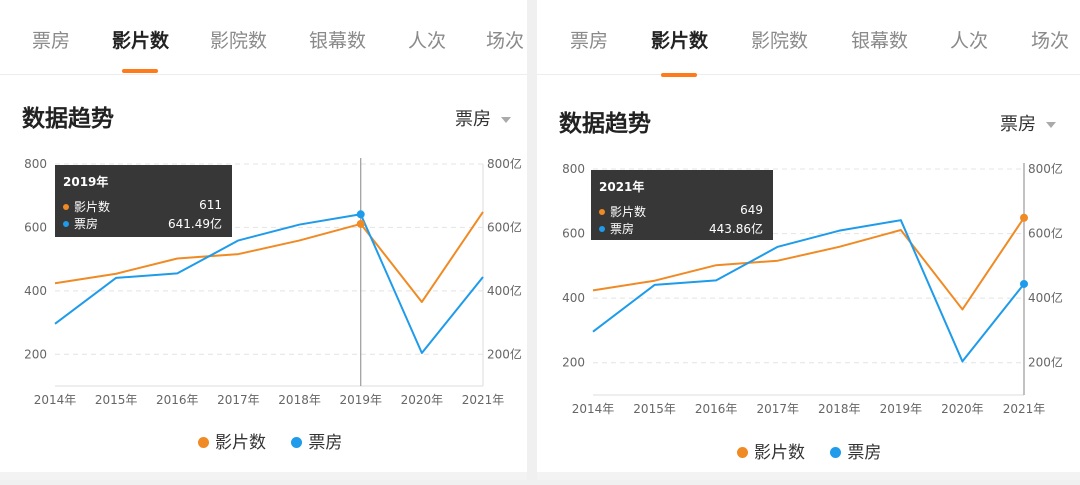 This screenshot has width=1080, height=485. I want to click on tooltip-row-box-office: 票房 641.49亿, so click(143, 223).